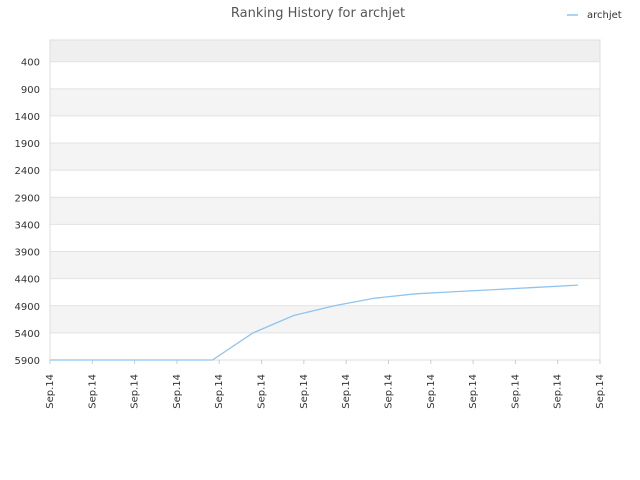  Describe the element at coordinates (27, 198) in the screenshot. I see `y-tick-label: 2900` at that location.